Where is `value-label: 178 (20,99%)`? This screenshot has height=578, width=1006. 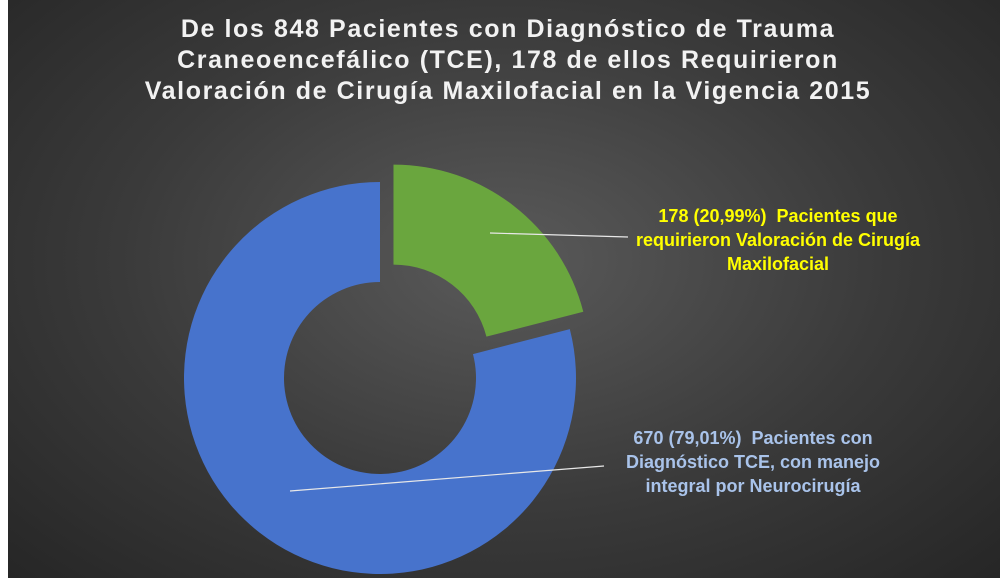
value-label: 178 (20,99%) is located at coordinates (712, 216).